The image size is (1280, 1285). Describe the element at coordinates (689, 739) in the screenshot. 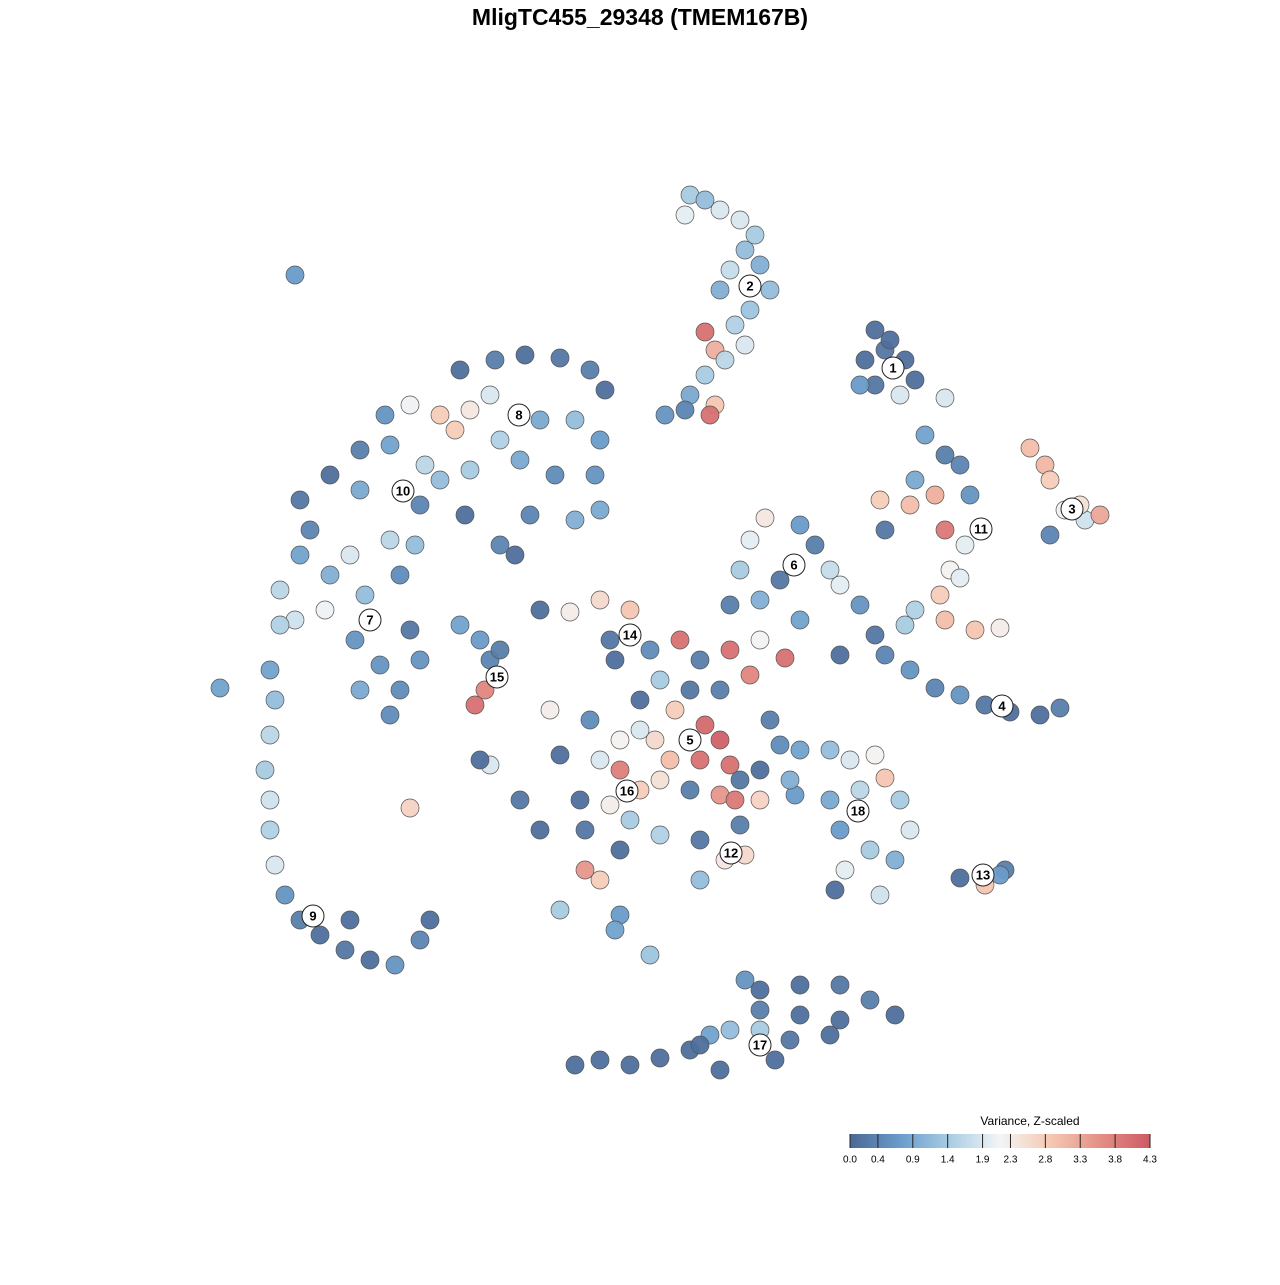

I see `cluster-label: 5` at that location.